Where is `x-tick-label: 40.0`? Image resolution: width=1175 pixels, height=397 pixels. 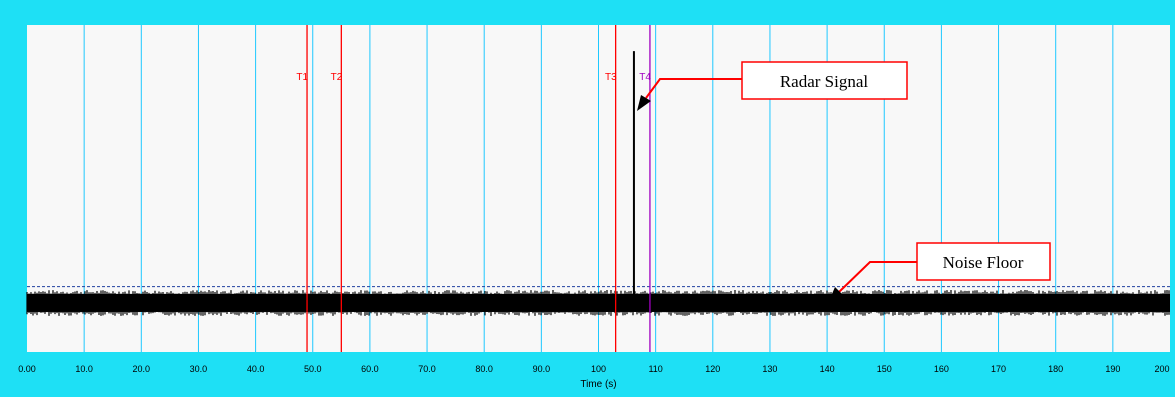
x-tick-label: 40.0 is located at coordinates (256, 369).